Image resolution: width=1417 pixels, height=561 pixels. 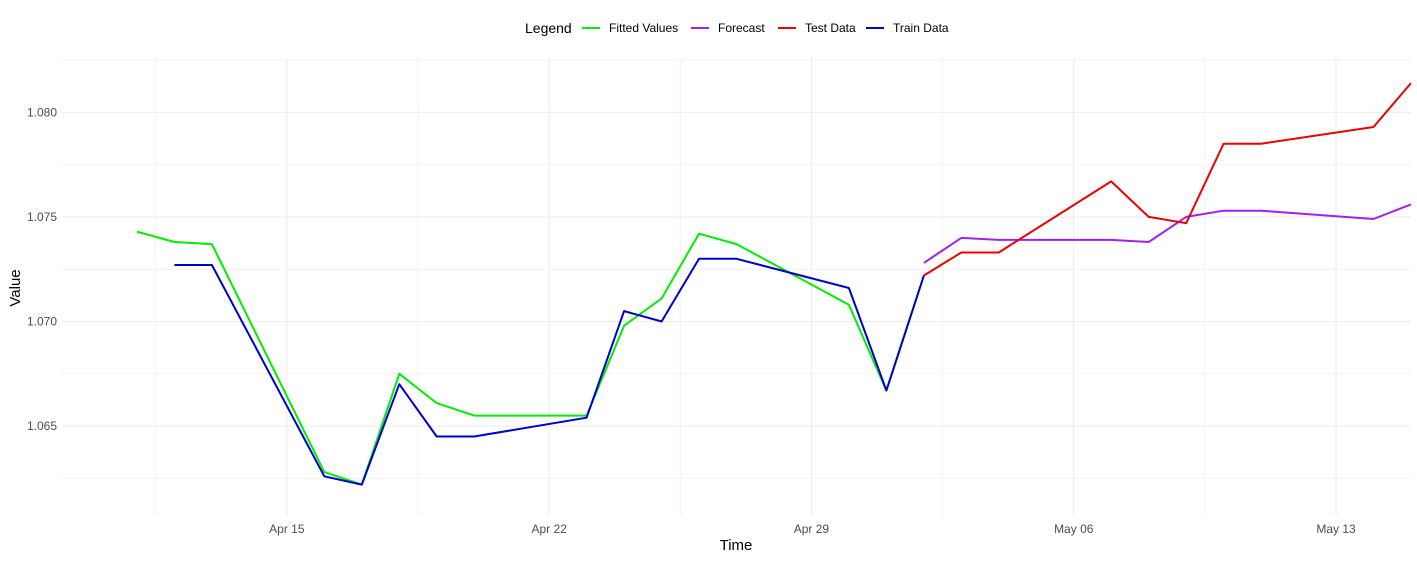 What do you see at coordinates (1074, 529) in the screenshot?
I see `x-tick-label: May 06` at bounding box center [1074, 529].